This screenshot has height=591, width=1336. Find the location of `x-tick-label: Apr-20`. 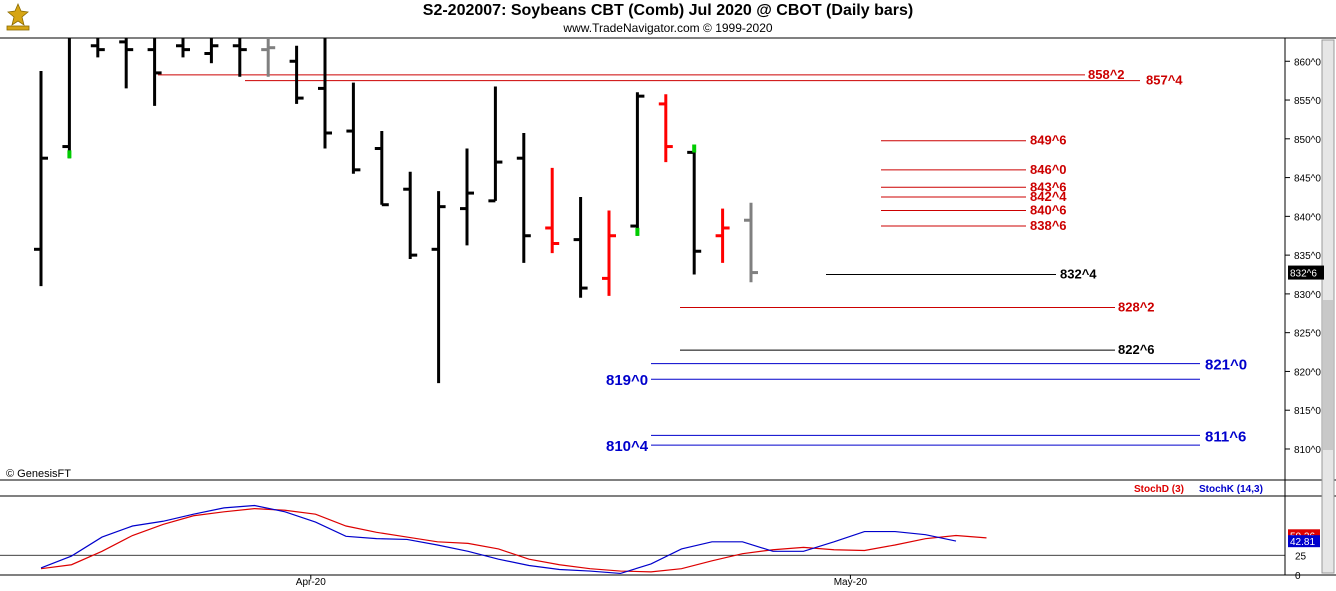

x-tick-label: Apr-20 is located at coordinates (311, 582).